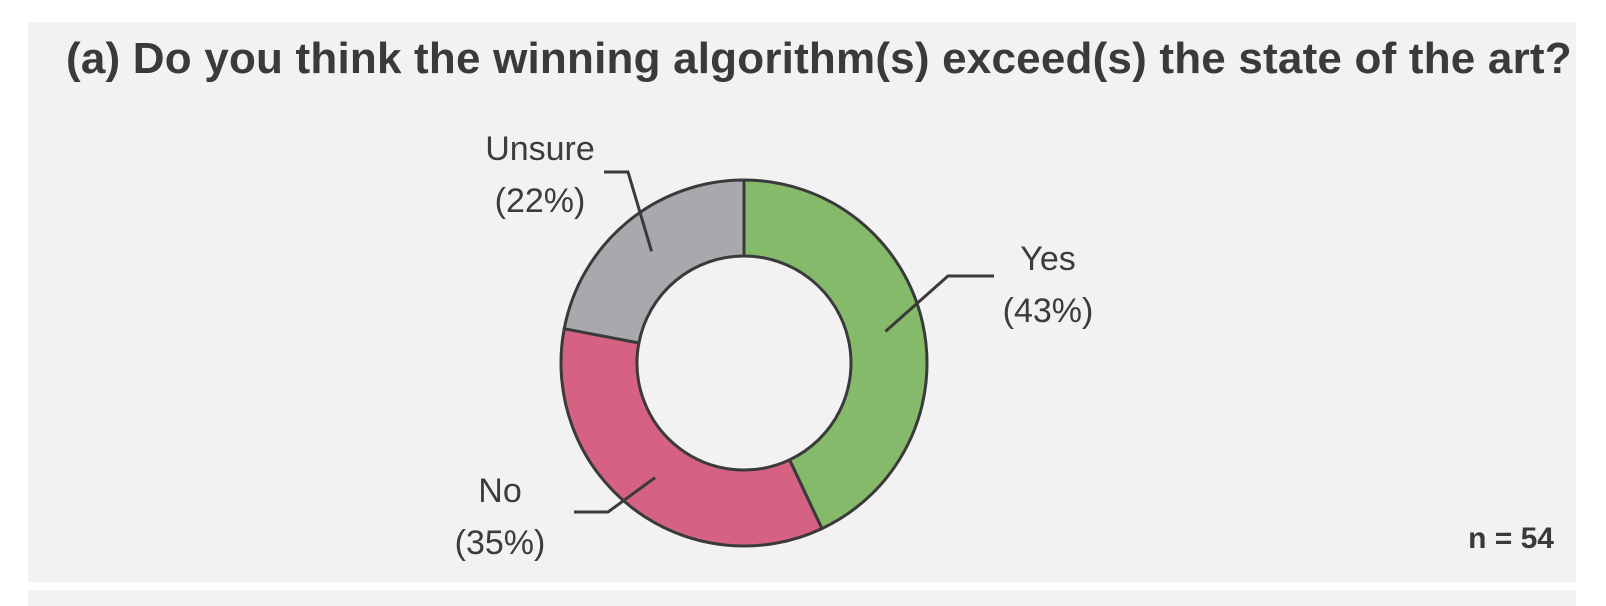  I want to click on slice-percent-no: (35%), so click(500, 543).